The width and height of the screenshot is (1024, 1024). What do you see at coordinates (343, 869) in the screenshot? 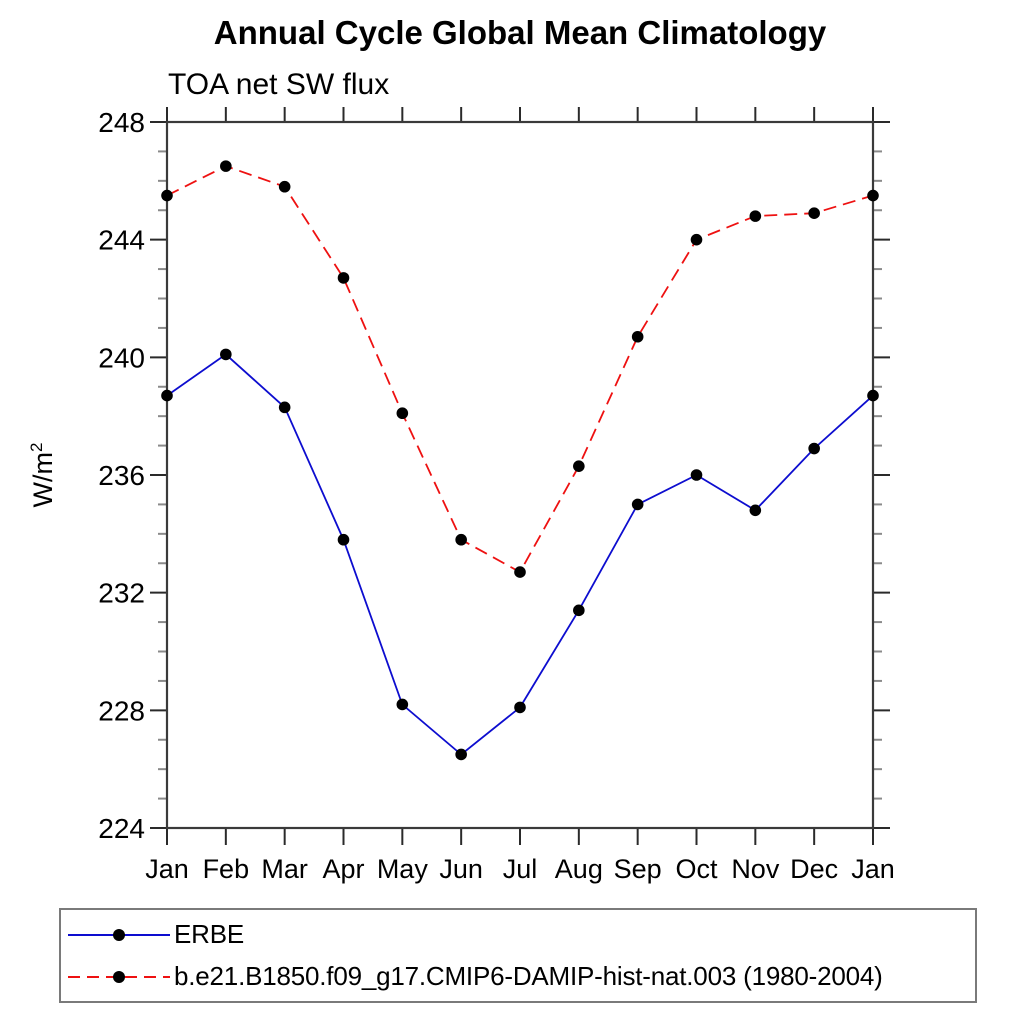
I see `x-tick-label: Apr` at bounding box center [343, 869].